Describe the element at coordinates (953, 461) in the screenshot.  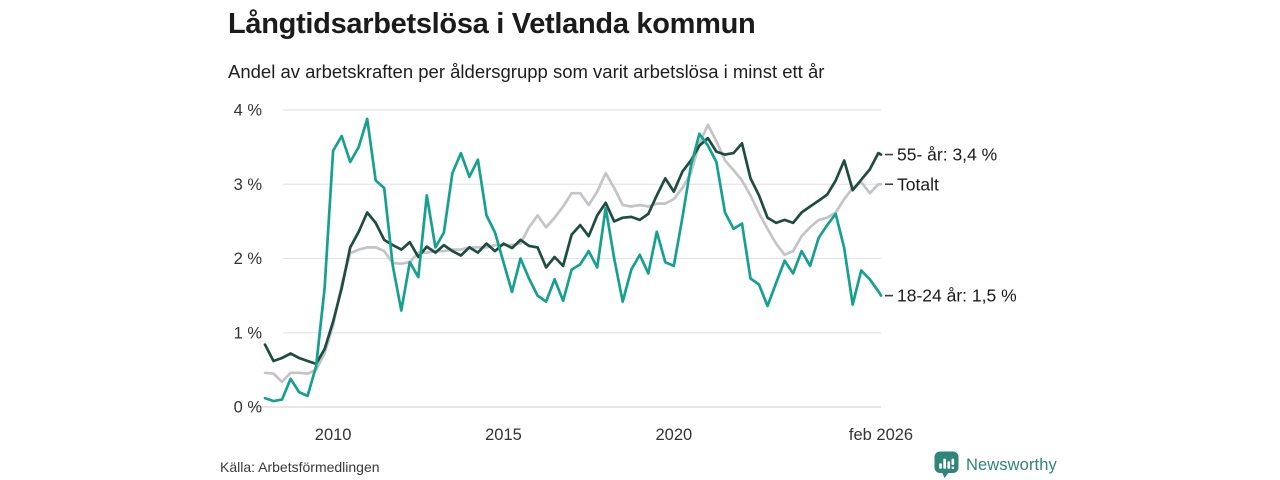
I see `logo-exclamation-bar` at that location.